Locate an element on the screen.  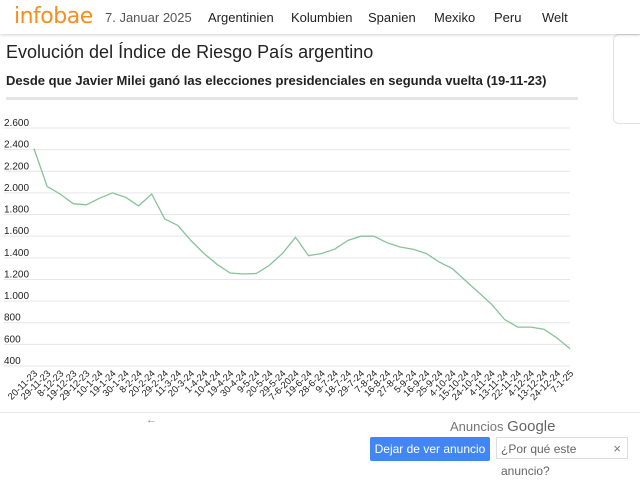
why-this-ad-label: ¿Por qué este anuncio? is located at coordinates (539, 460).